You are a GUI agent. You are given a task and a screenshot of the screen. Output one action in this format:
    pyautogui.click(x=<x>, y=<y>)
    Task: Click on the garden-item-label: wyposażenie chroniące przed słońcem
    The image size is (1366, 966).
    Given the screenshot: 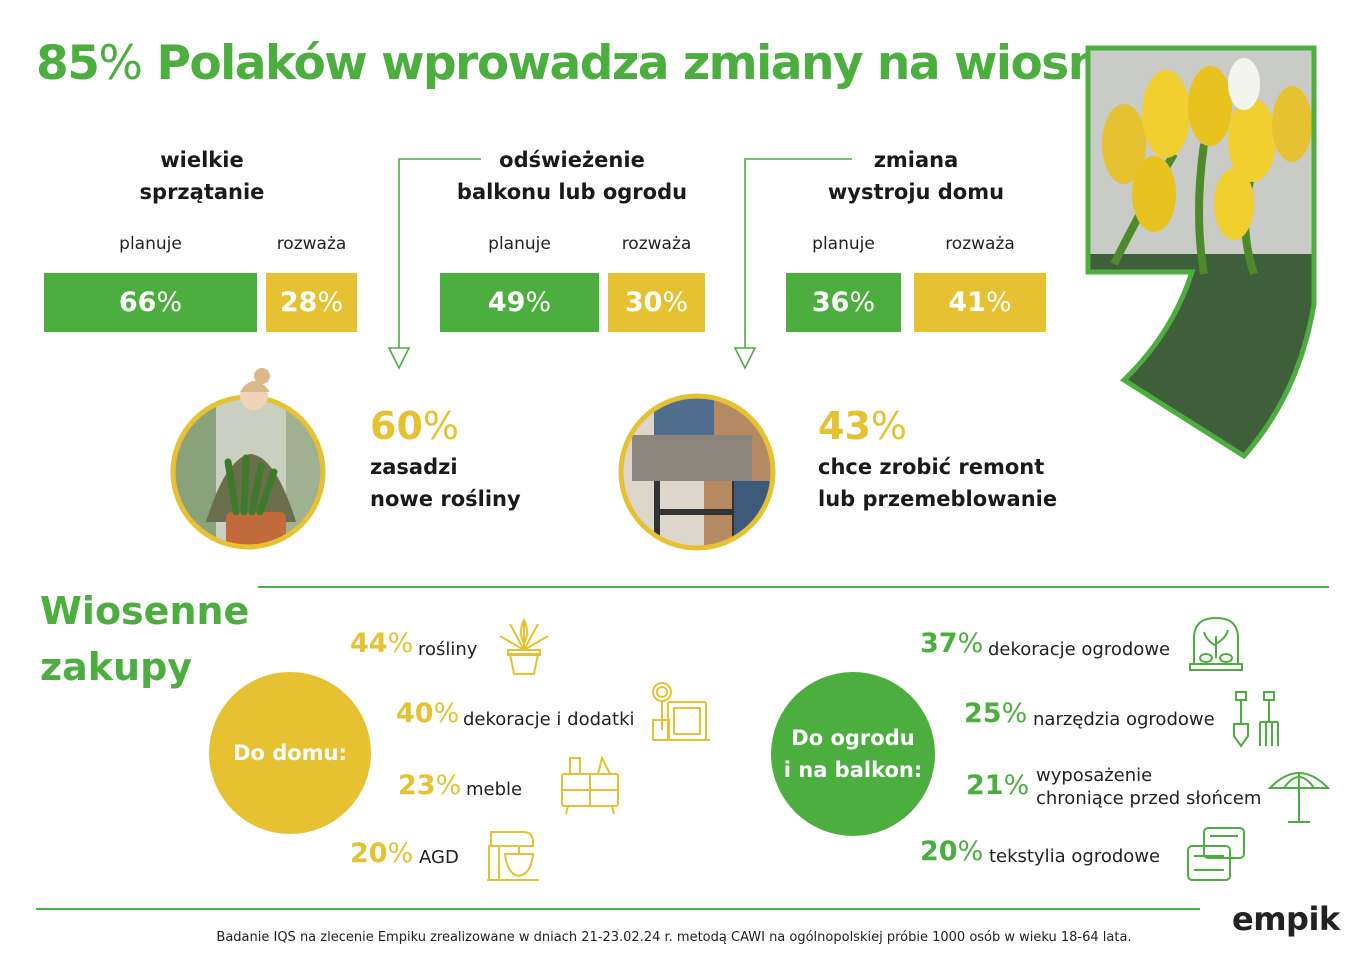 What is the action you would take?
    pyautogui.click(x=1149, y=787)
    